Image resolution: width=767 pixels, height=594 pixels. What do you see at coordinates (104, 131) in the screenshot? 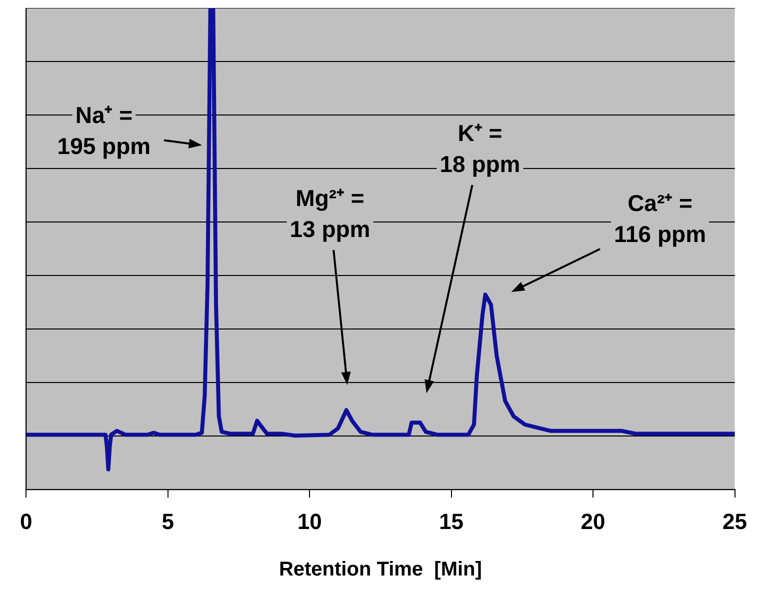
I see `annotation: Na⁺ = 195 ppm` at bounding box center [104, 131].